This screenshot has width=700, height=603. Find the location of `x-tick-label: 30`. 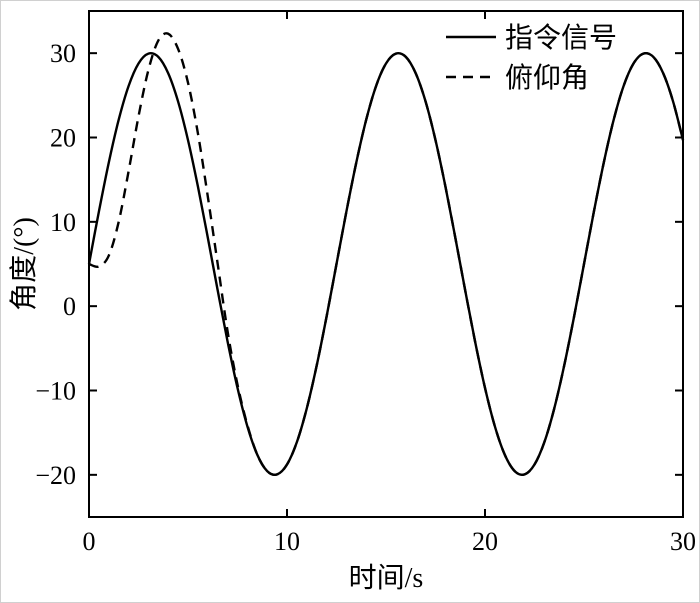

x-tick-label: 30 is located at coordinates (683, 541).